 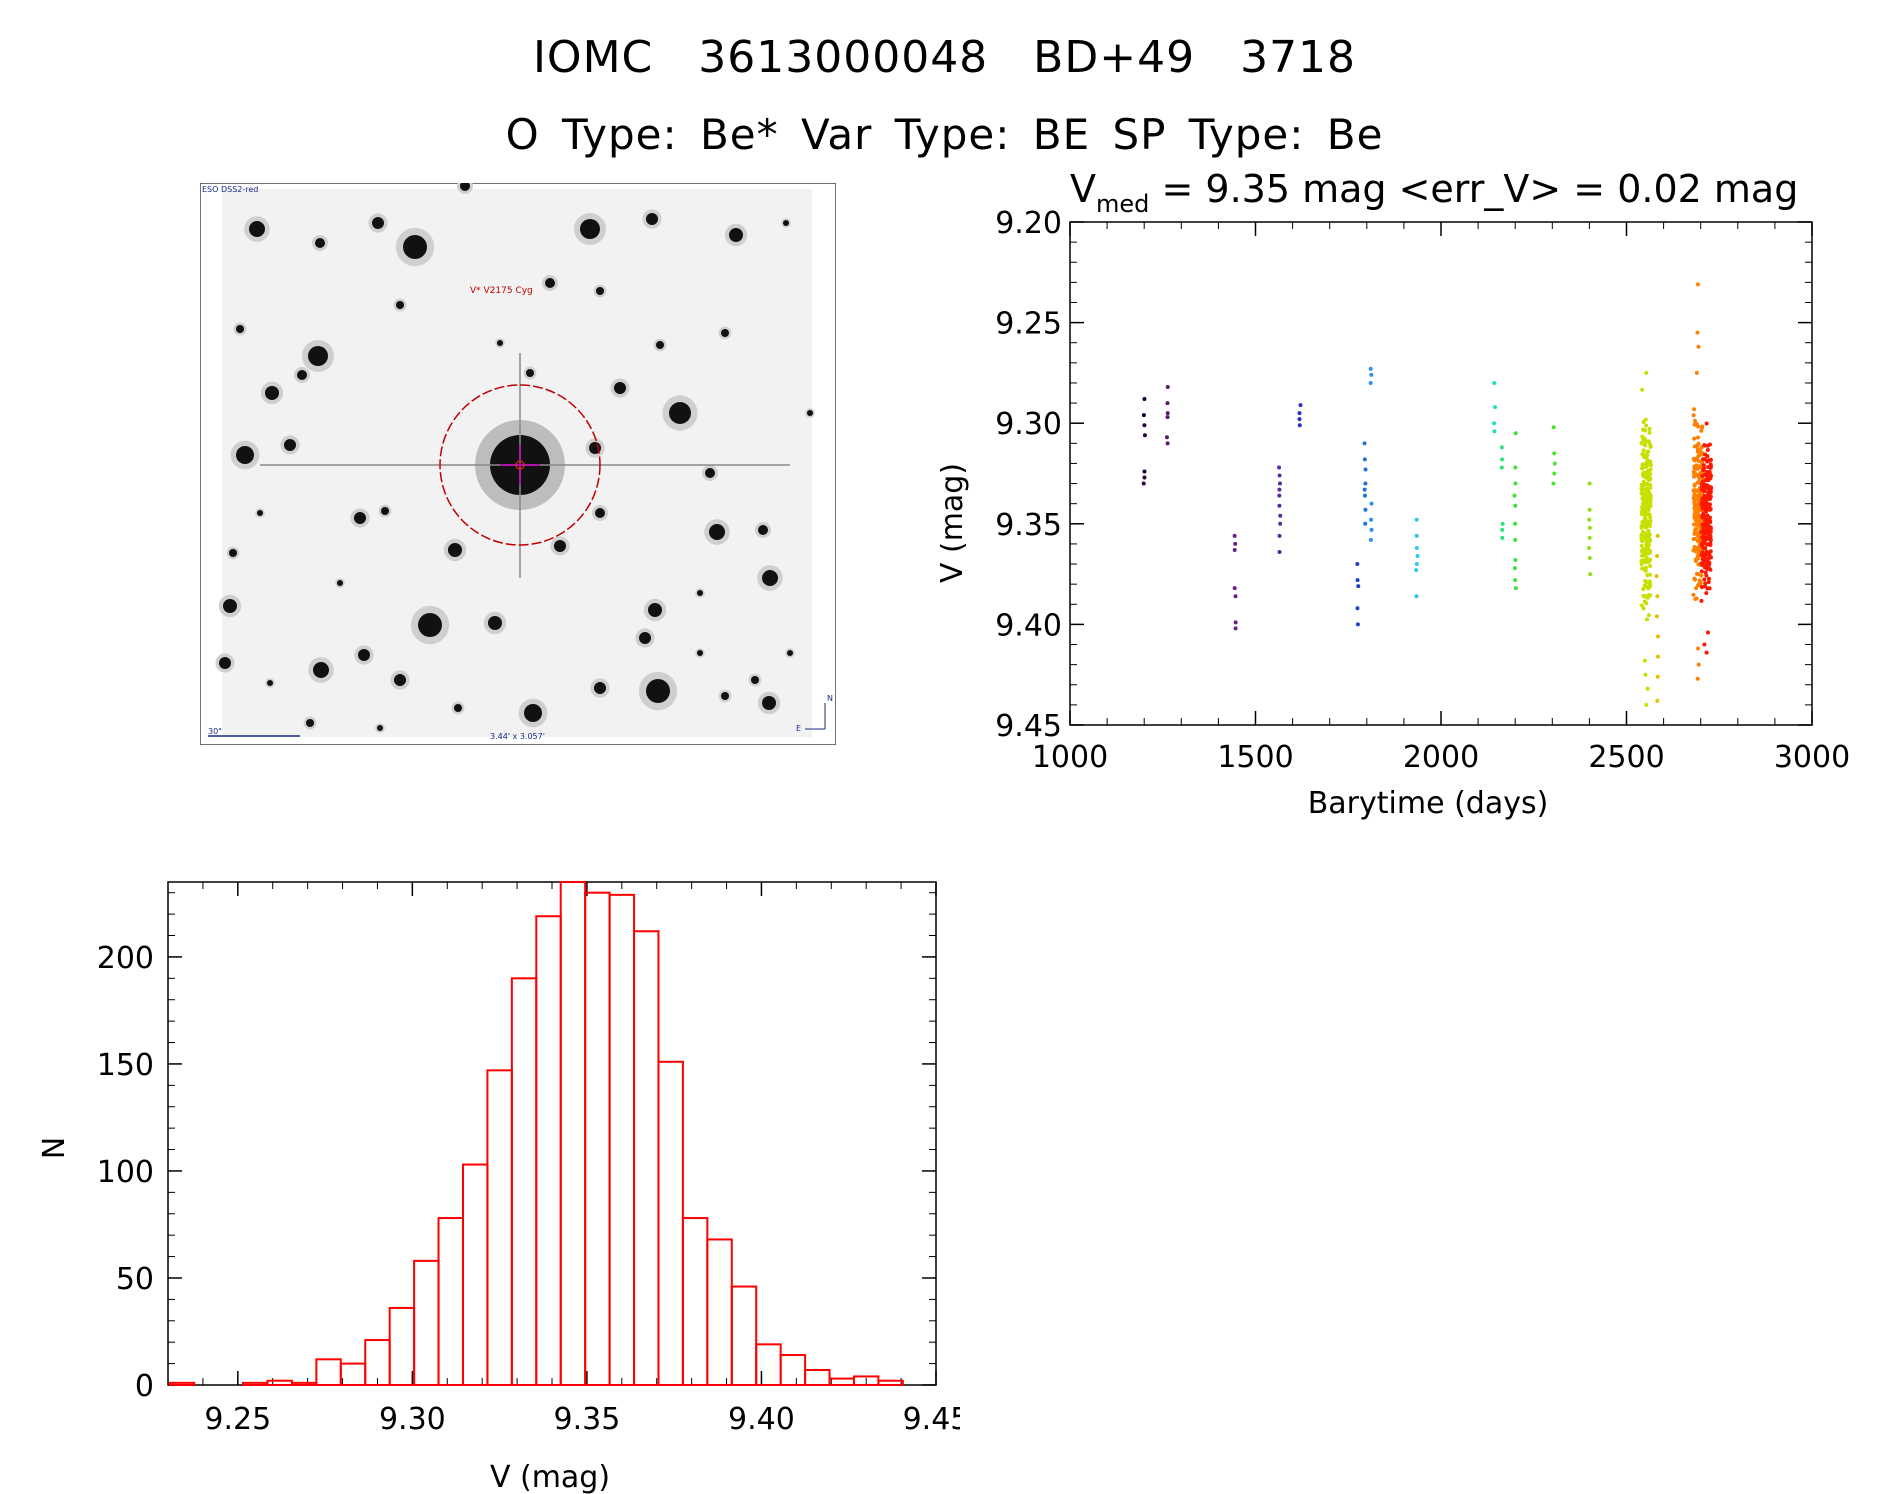 What do you see at coordinates (1427, 494) in the screenshot?
I see `light-curve-points` at bounding box center [1427, 494].